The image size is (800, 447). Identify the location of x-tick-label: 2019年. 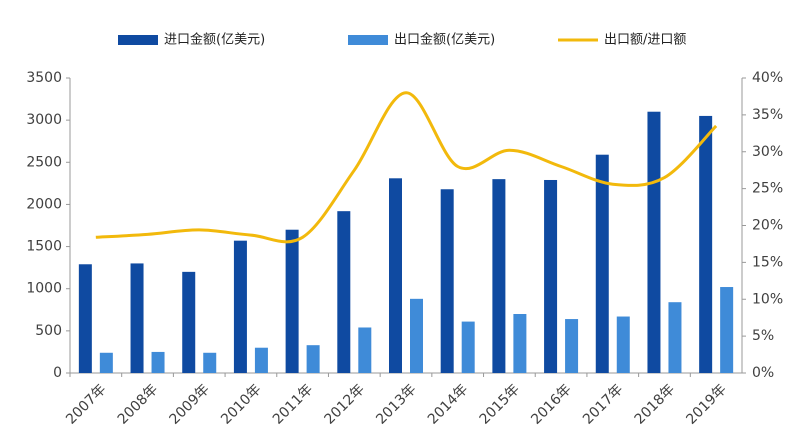
(706, 404).